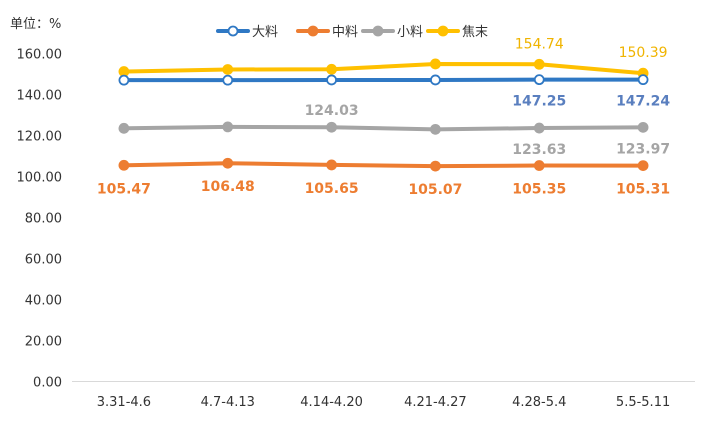 The image size is (716, 423). I want to click on data-label: 105.35, so click(539, 190).